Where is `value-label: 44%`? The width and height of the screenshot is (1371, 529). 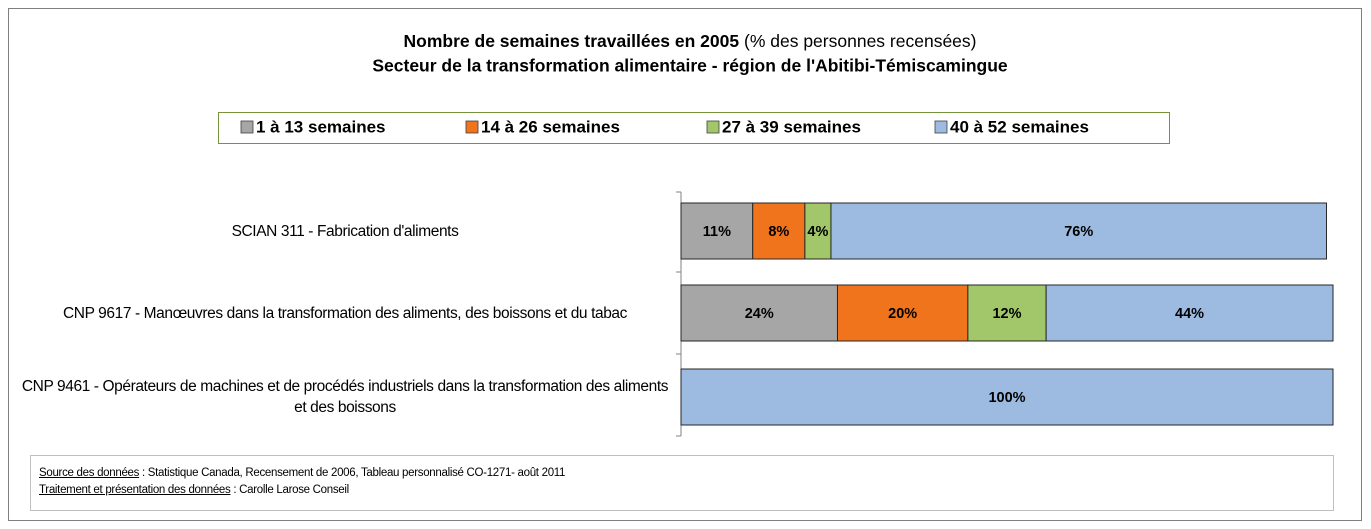
value-label: 44% is located at coordinates (1189, 314).